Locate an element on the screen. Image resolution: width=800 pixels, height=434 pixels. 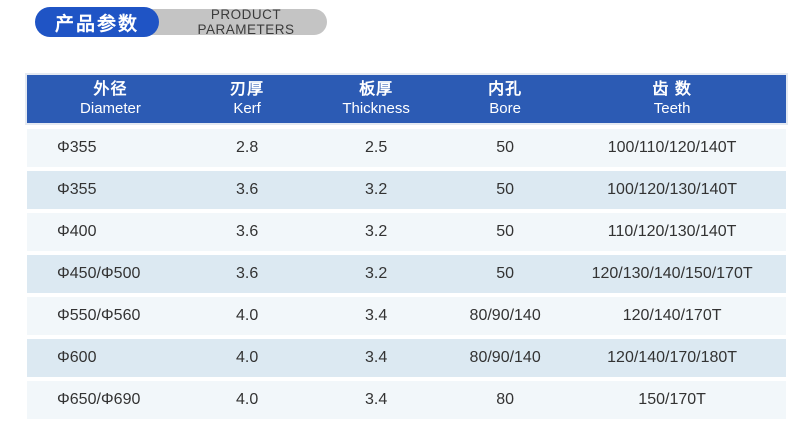
cell-kerf: 2.8 is located at coordinates (247, 147).